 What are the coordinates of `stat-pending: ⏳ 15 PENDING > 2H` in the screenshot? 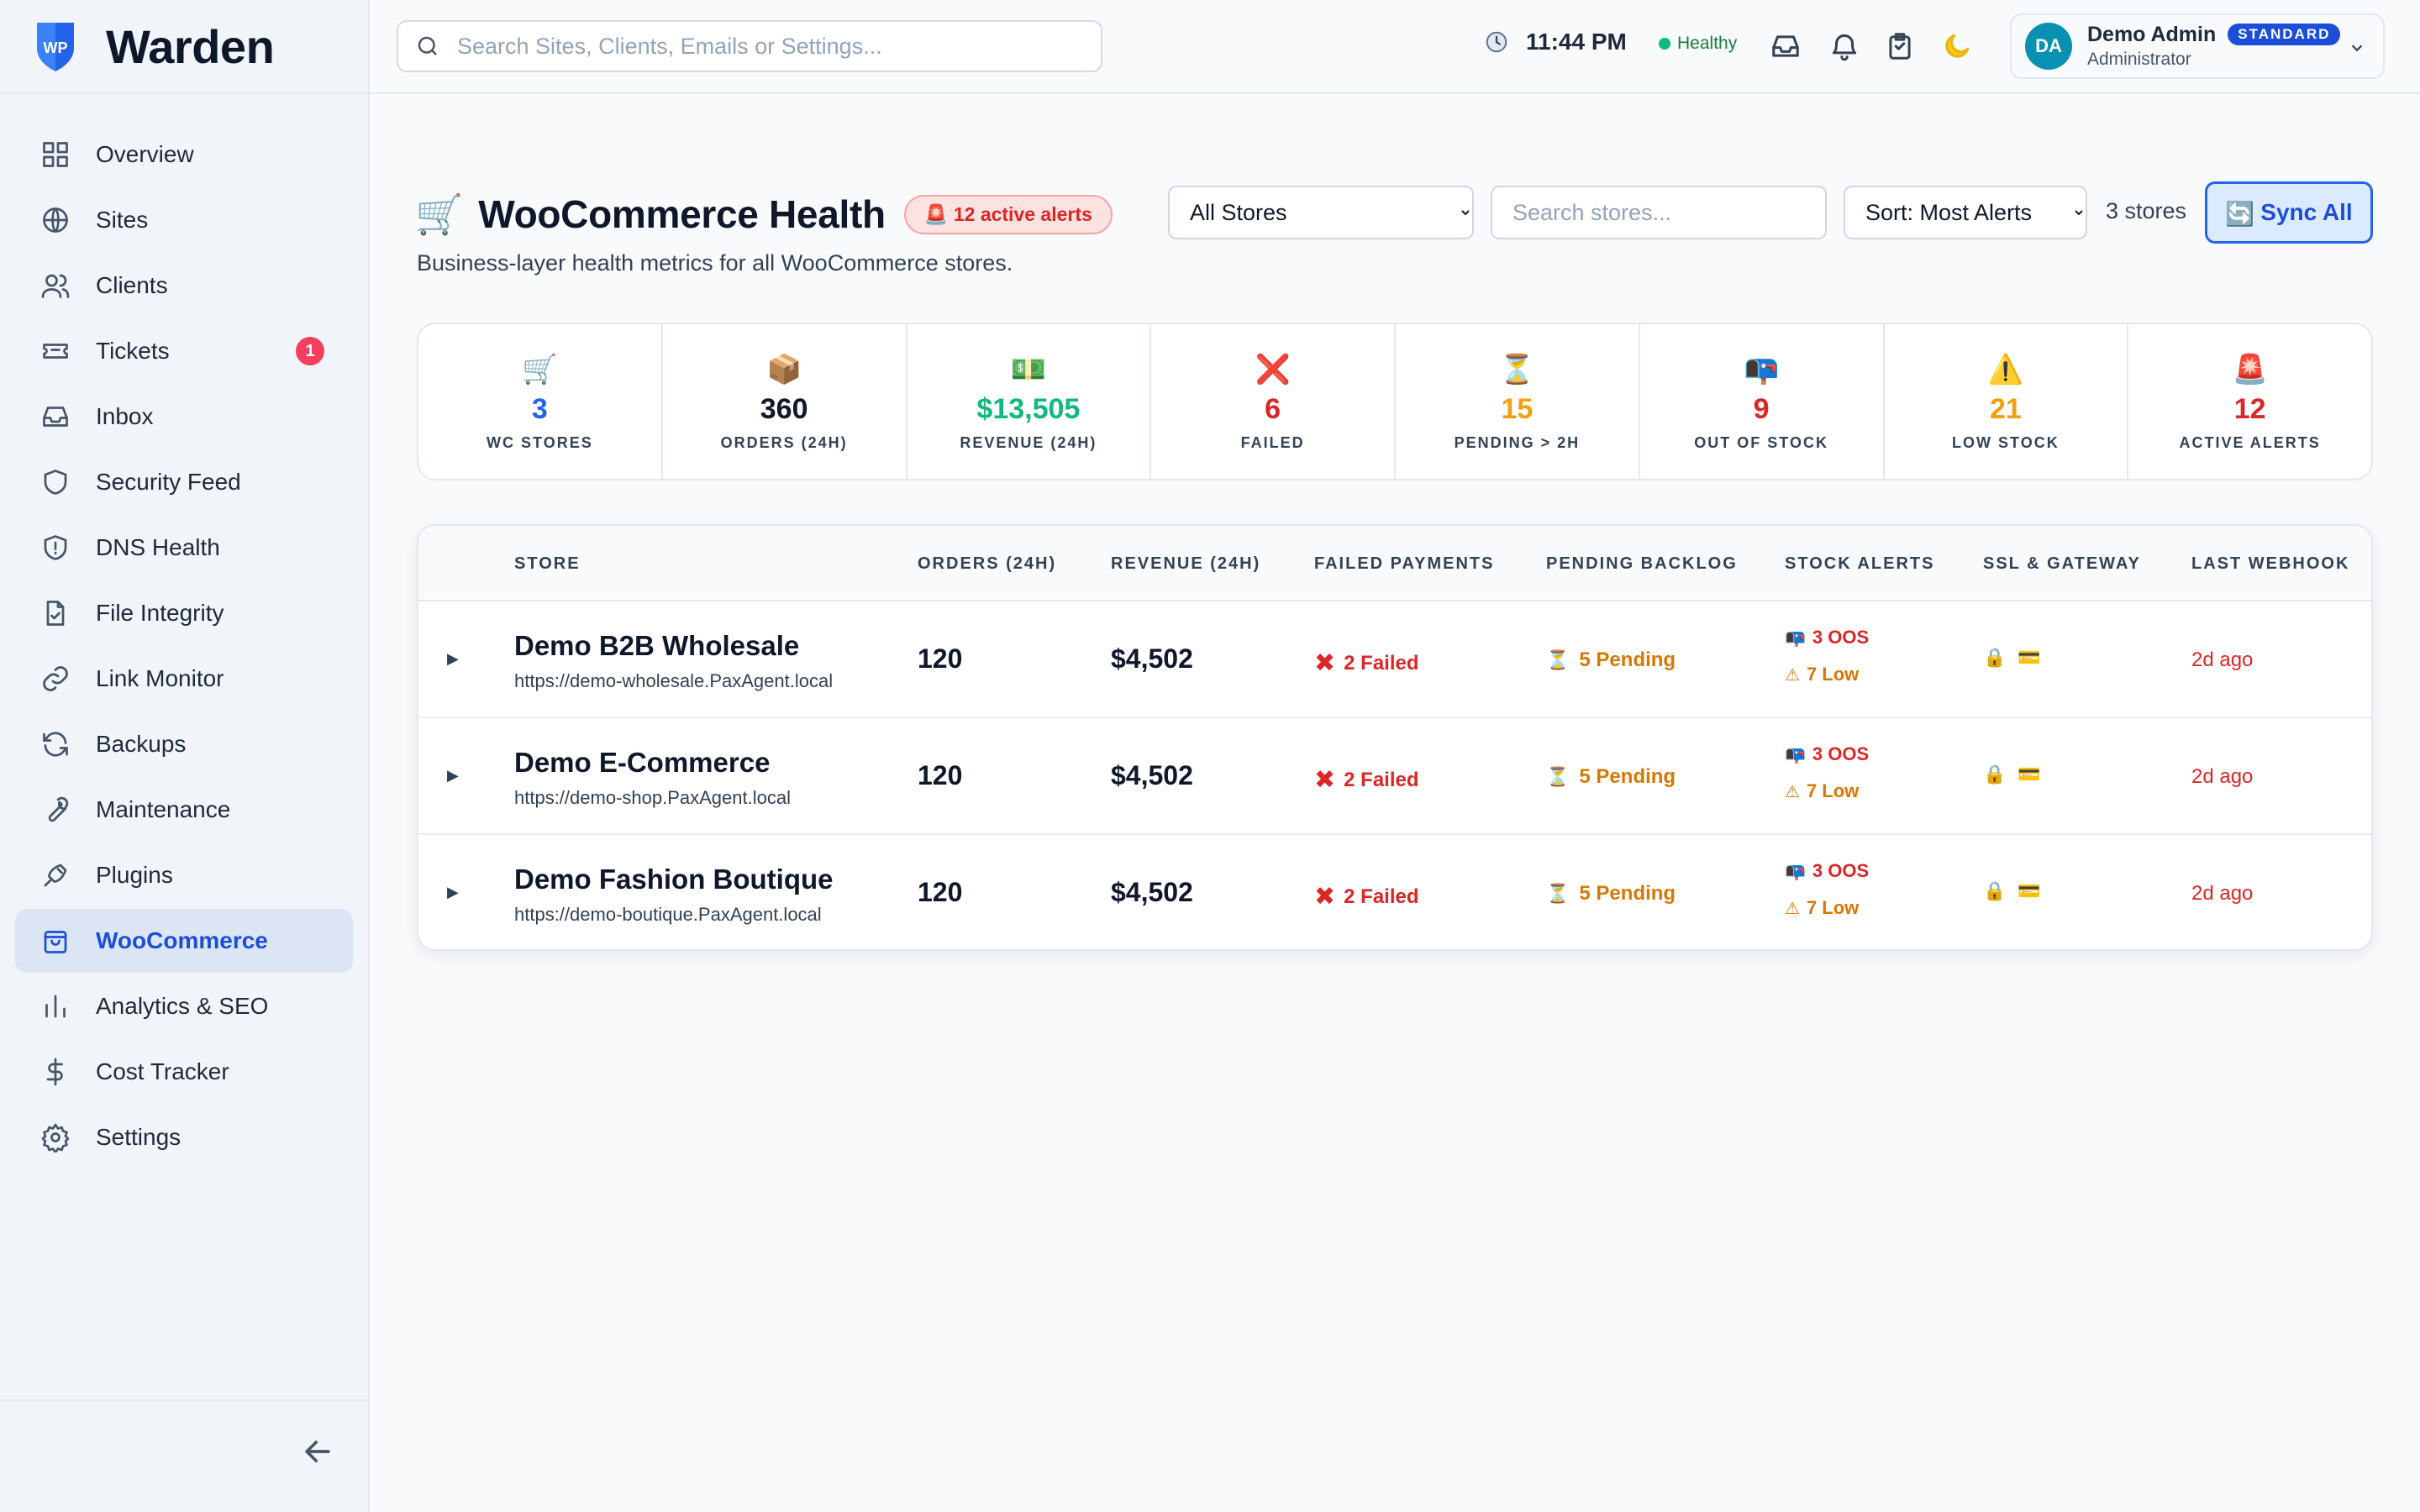 It's located at (1518, 401).